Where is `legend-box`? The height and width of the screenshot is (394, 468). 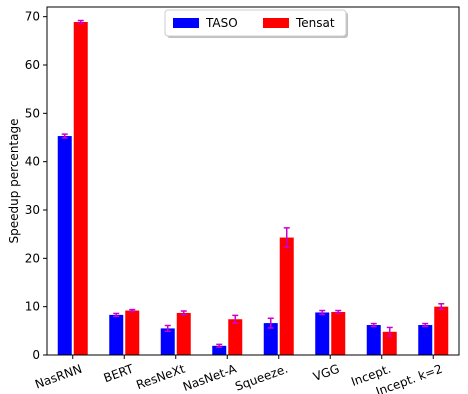
legend-box is located at coordinates (255, 23).